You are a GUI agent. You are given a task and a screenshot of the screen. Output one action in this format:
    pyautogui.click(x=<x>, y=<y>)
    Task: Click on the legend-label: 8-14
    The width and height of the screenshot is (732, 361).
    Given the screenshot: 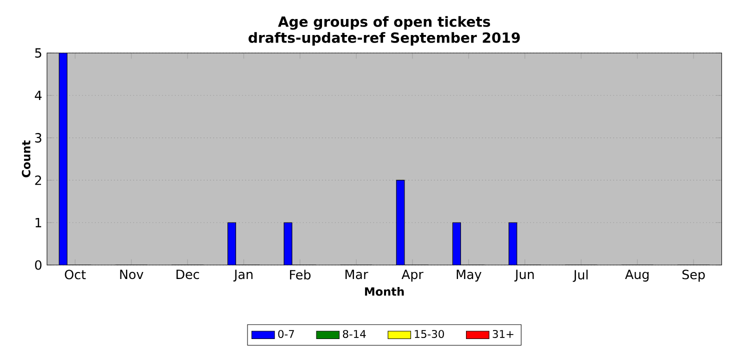 What is the action you would take?
    pyautogui.click(x=354, y=334)
    